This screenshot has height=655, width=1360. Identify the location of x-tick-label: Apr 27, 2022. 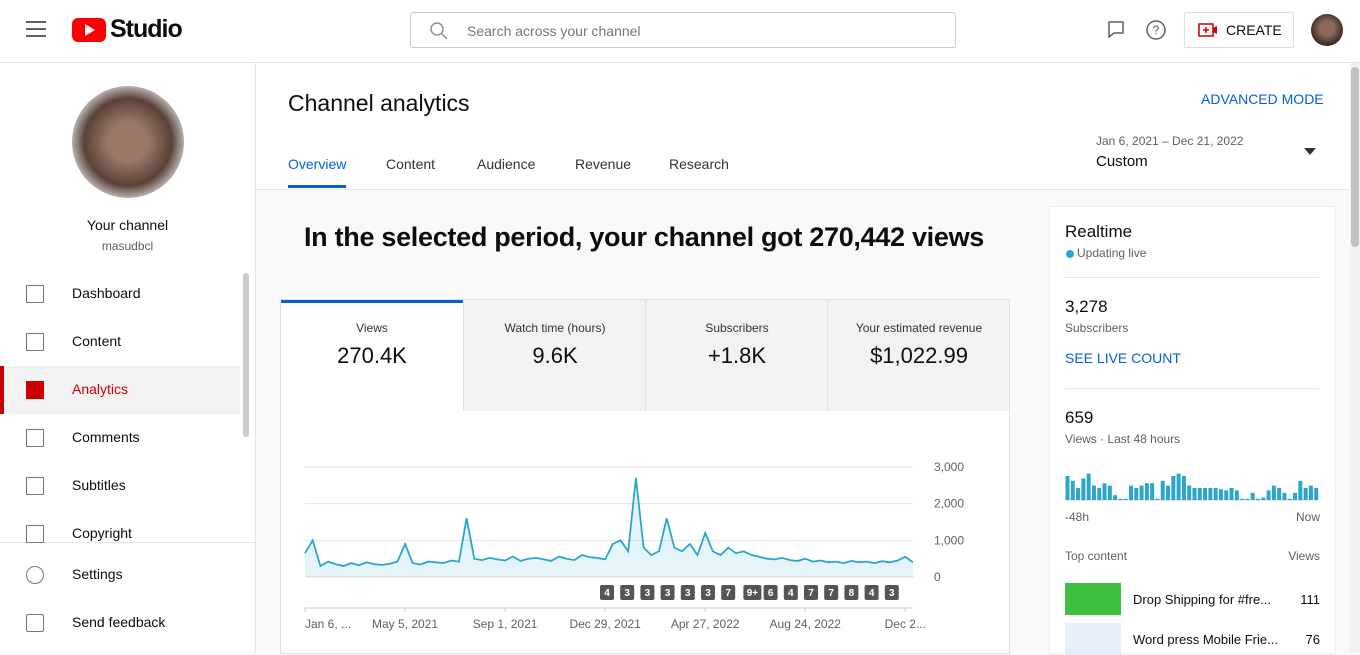
(705, 624).